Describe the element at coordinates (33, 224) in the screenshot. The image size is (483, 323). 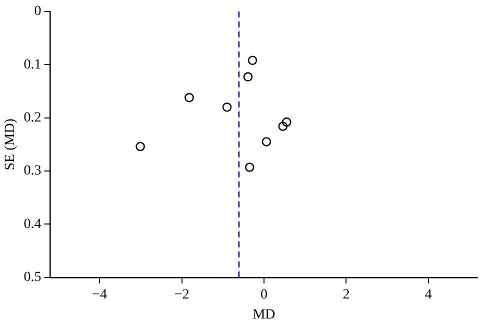
I see `y-tick-label: 0.4` at that location.